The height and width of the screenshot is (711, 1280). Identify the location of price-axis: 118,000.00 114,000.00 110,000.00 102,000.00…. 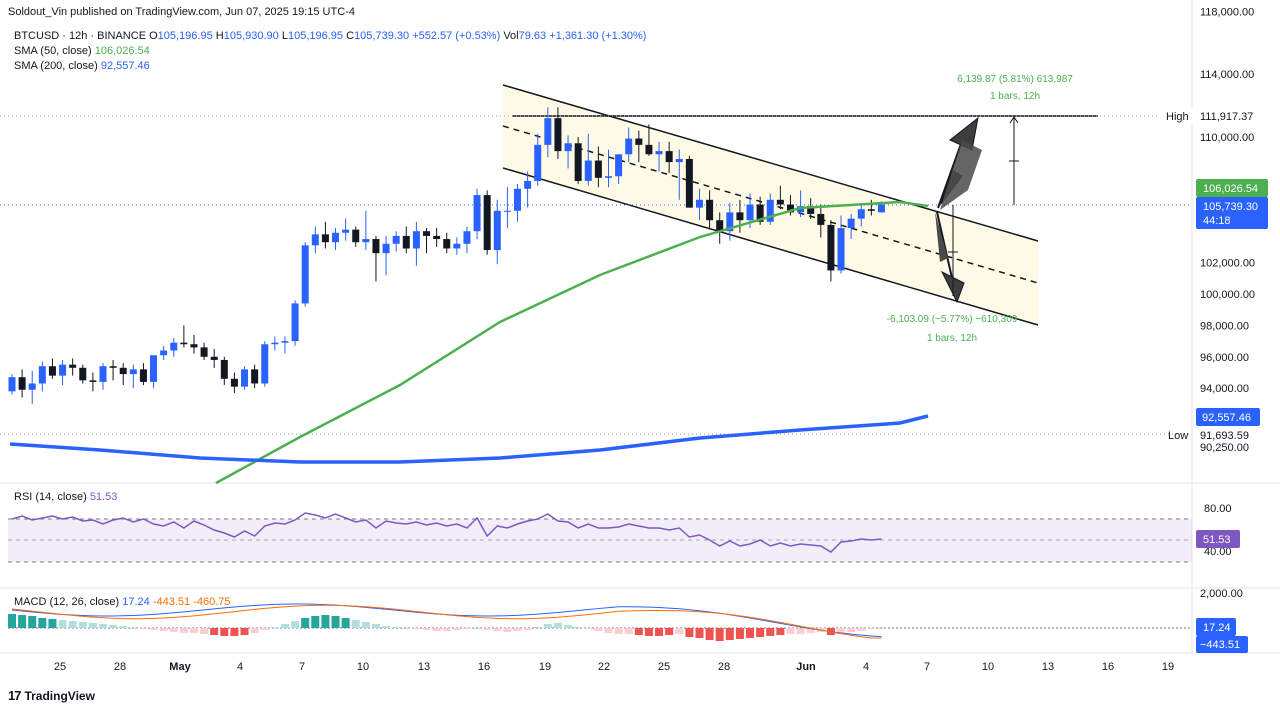
(1227, 230).